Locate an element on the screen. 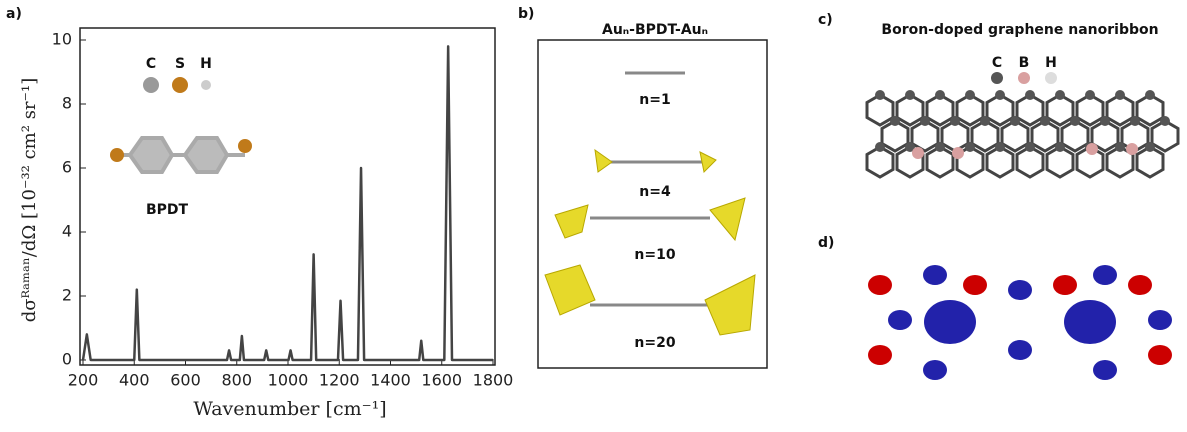 This screenshot has height=432, width=1187. y-tick-label: 6 is located at coordinates (67, 167).